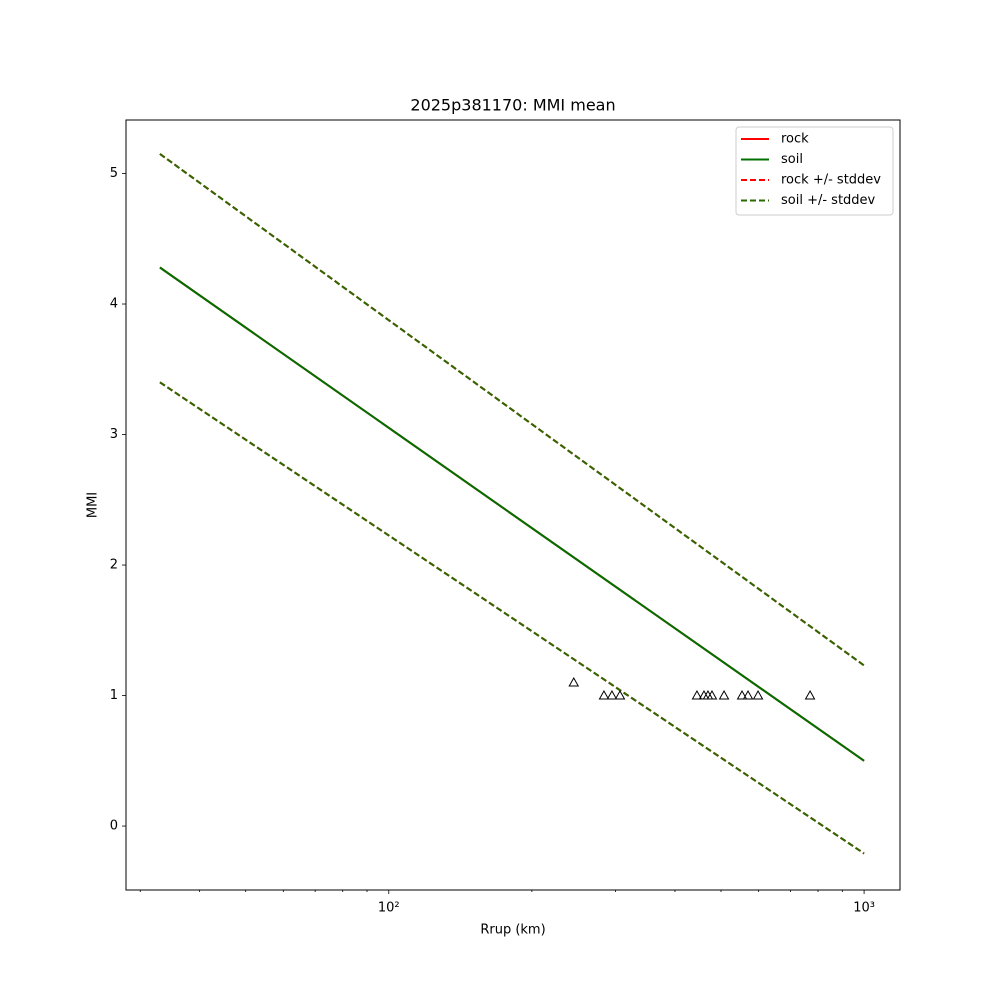  I want to click on y-tick-label: 4, so click(114, 304).